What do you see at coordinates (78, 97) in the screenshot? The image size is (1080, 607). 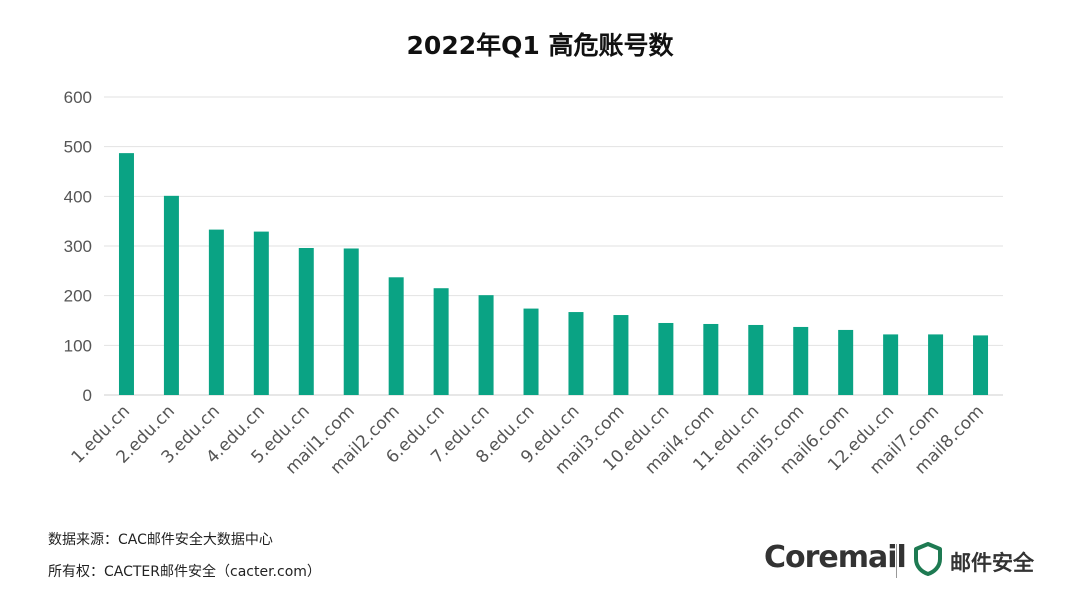 I see `y-tick-label: 600` at bounding box center [78, 97].